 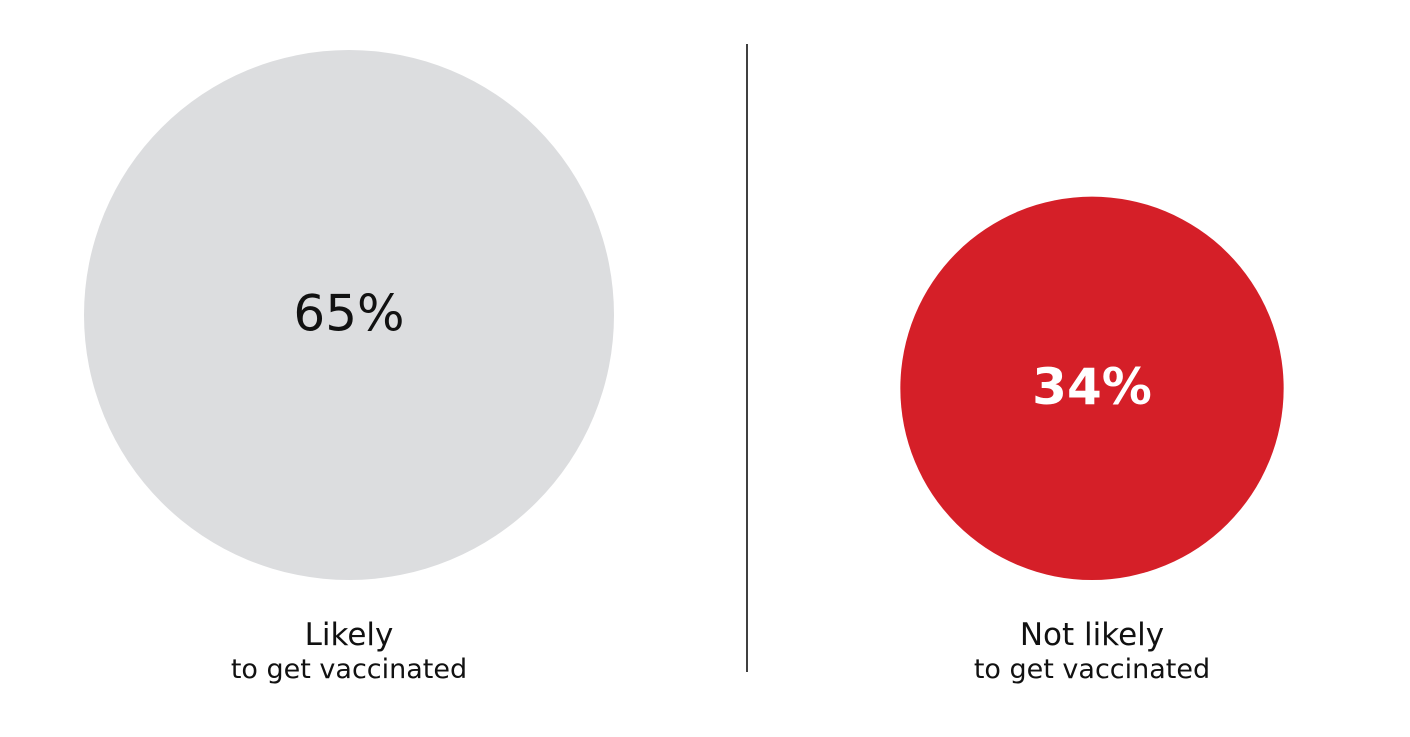 I want to click on category-sublabel-0: to get vaccinated, so click(x=349, y=669).